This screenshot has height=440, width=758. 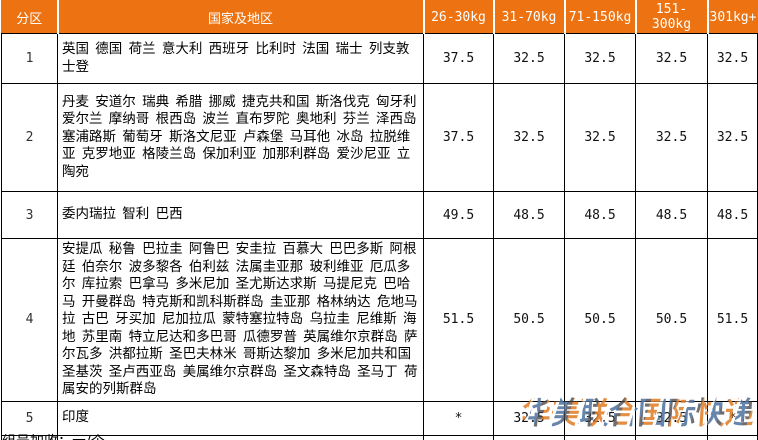 What do you see at coordinates (240, 437) in the screenshot?
I see `countries-cell: 哥伦比亚` at bounding box center [240, 437].